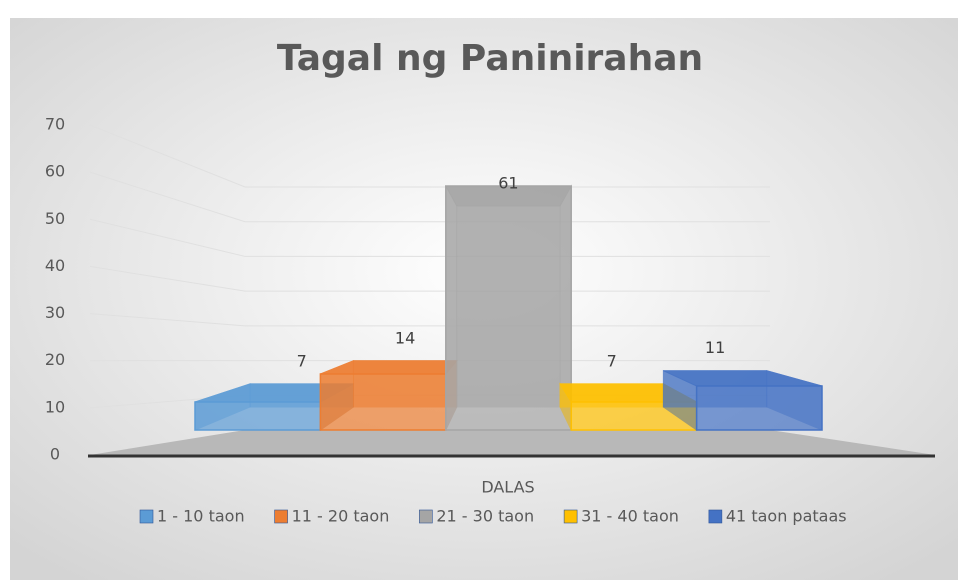 The width and height of the screenshot is (958, 584). Describe the element at coordinates (715, 347) in the screenshot. I see `data-label: 11` at that location.